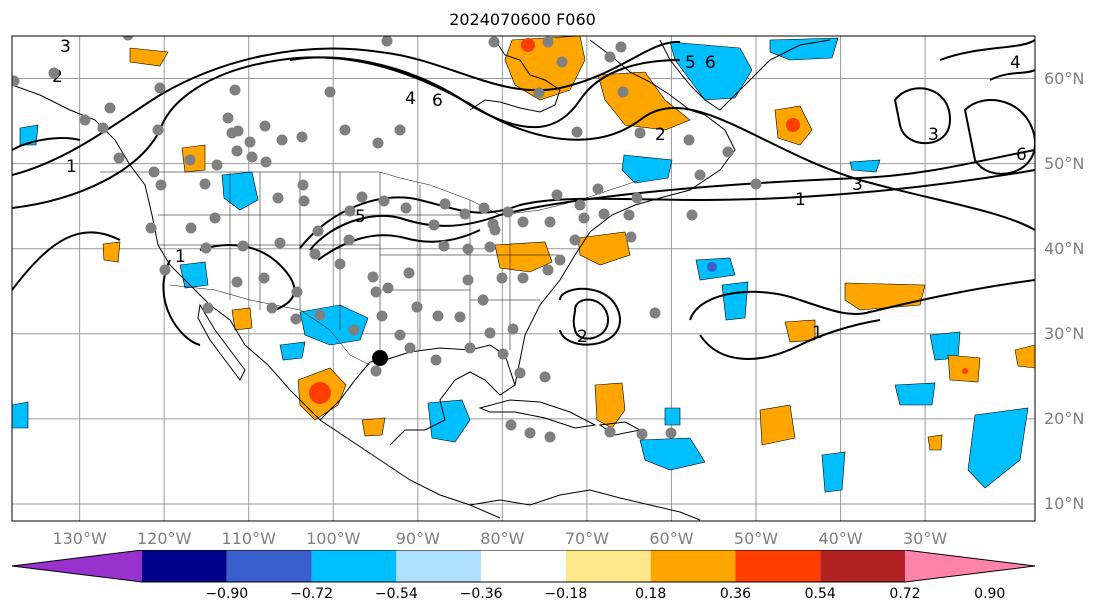 The image size is (1105, 615). I want to click on colorbar-tick-label: −0.36, so click(481, 594).